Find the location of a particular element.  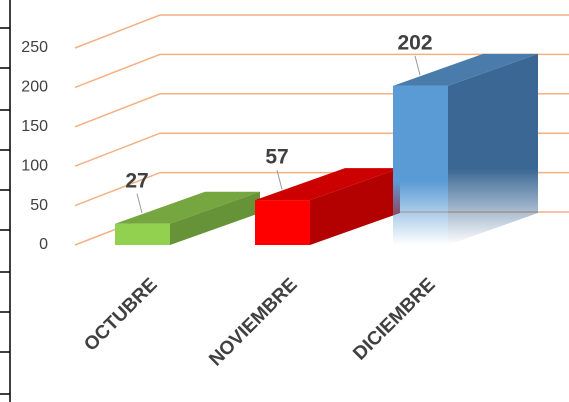

sheet-border is located at coordinates (5, 201).